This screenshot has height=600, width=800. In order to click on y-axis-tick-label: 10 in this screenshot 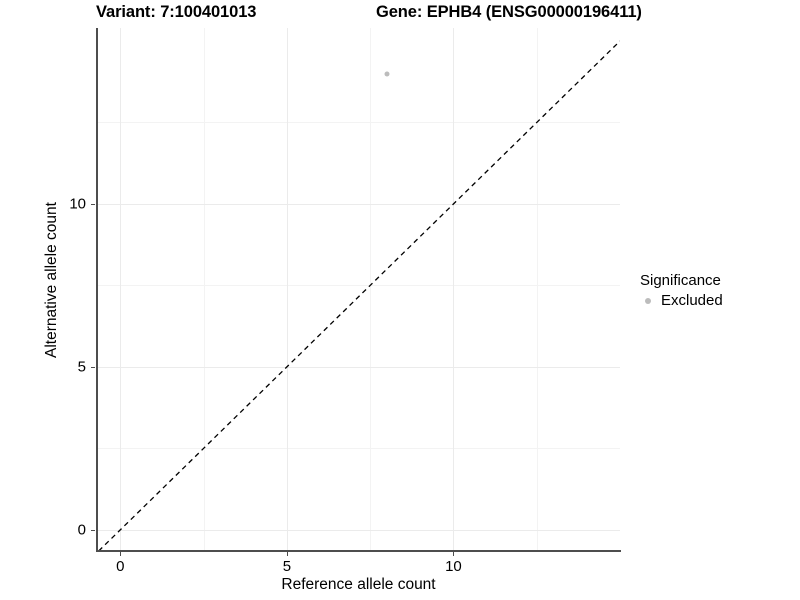, I will do `click(77, 204)`.